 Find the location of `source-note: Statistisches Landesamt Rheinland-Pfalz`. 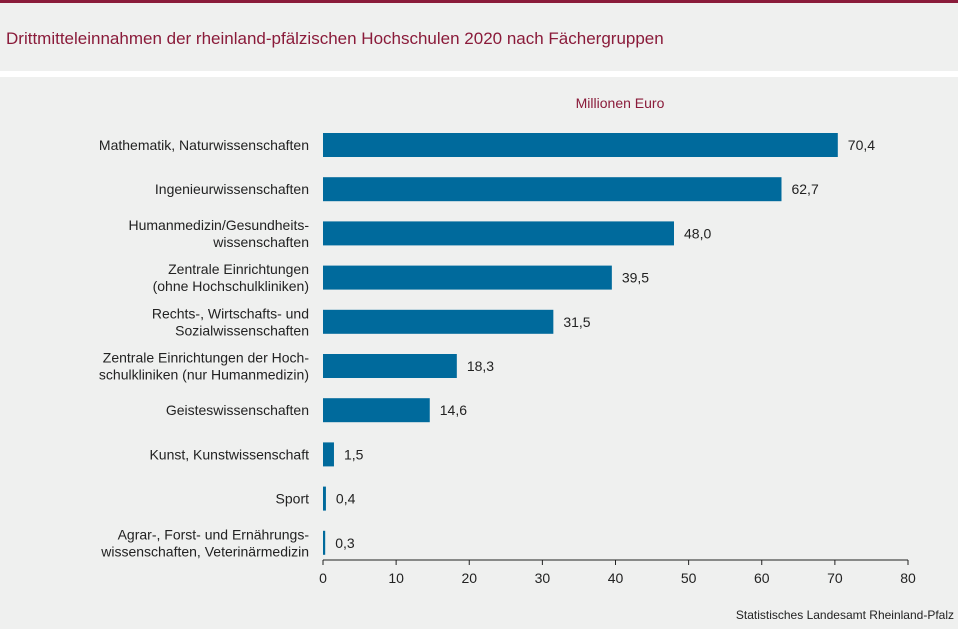

source-note: Statistisches Landesamt Rheinland-Pfalz is located at coordinates (844, 615).